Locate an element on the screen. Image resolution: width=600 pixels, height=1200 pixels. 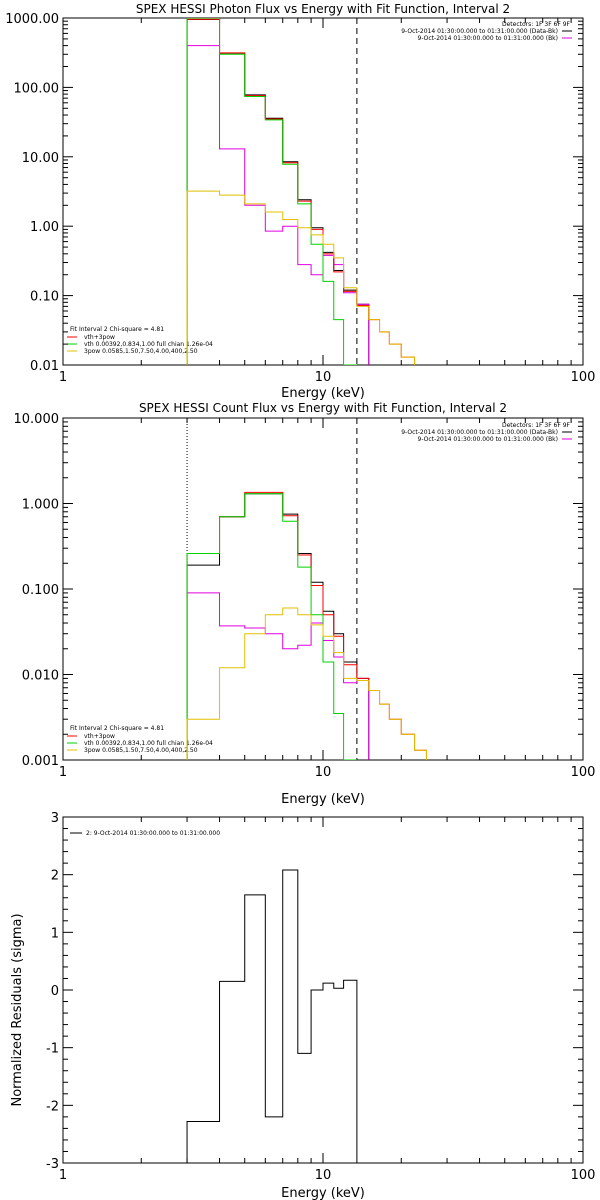
photon-flux-y-tick-label: 10.00 is located at coordinates (40, 158).